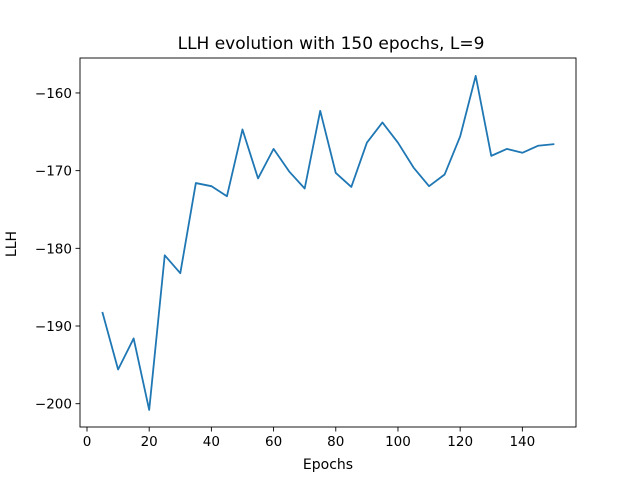 Image resolution: width=640 pixels, height=480 pixels. What do you see at coordinates (53, 405) in the screenshot?
I see `y-tick-label: −200` at bounding box center [53, 405].